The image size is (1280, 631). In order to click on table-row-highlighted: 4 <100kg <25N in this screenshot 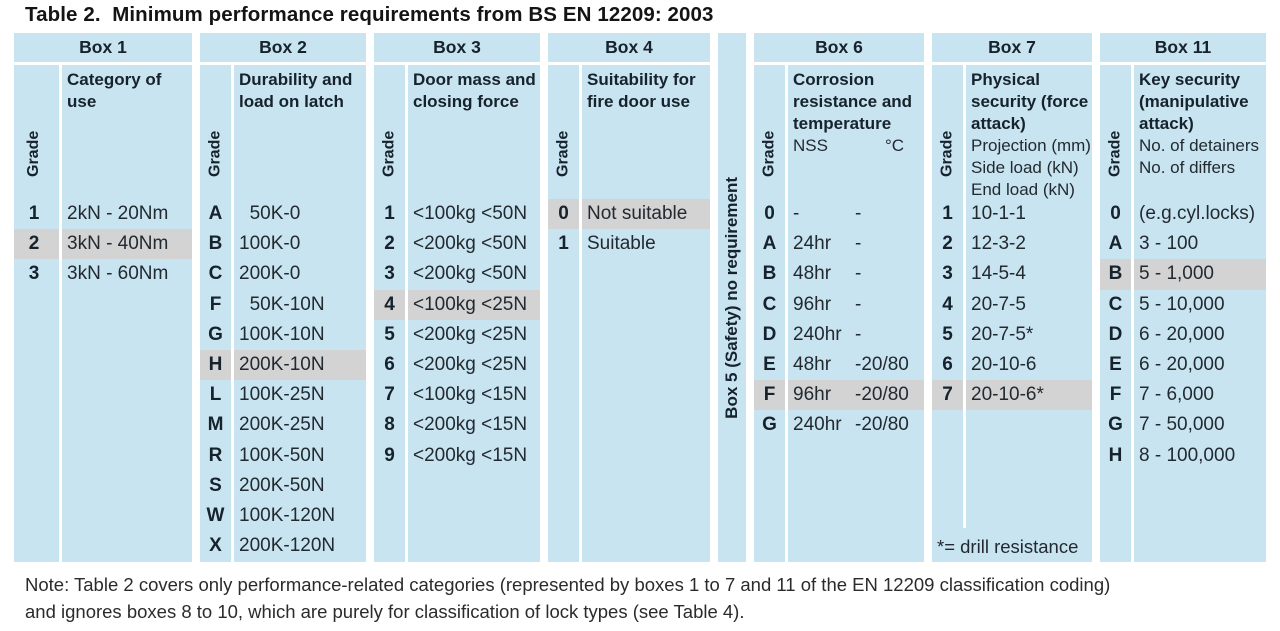, I will do `click(457, 304)`.